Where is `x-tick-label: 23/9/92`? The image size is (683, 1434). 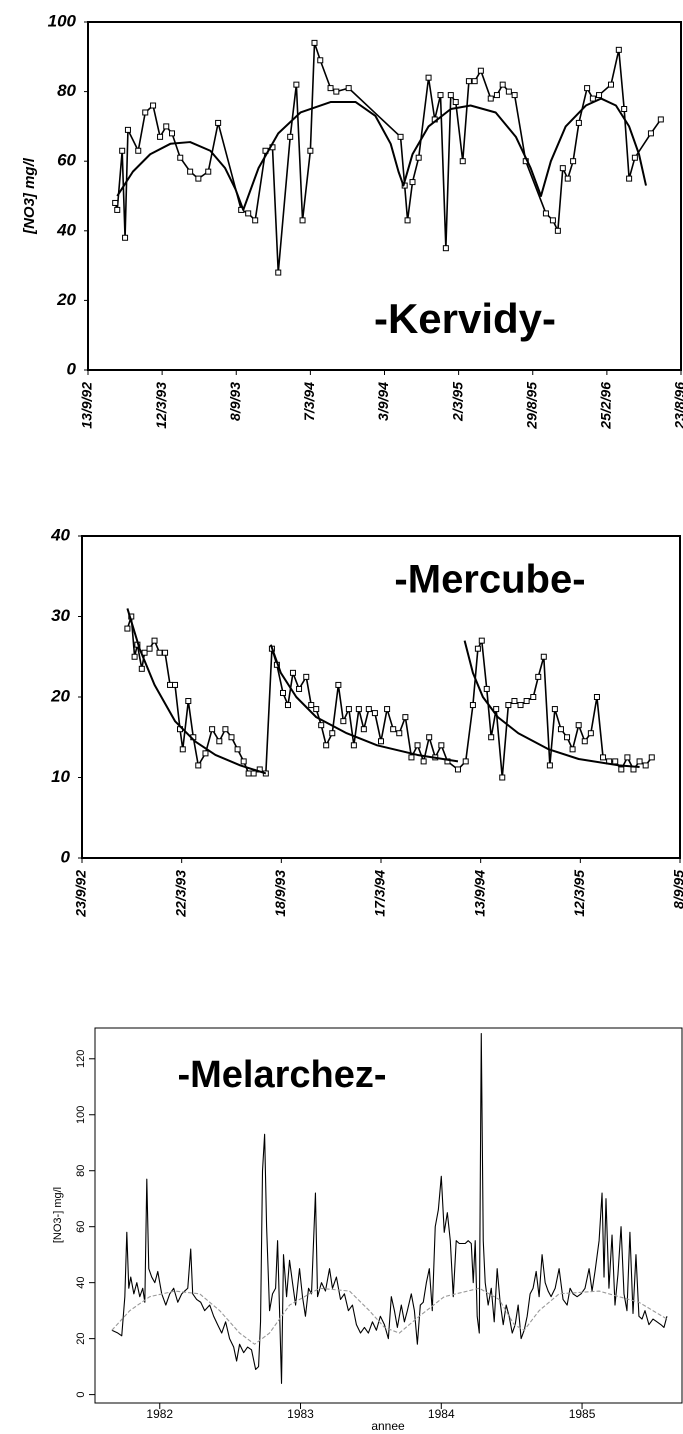
x-tick-label: 23/9/92 is located at coordinates (81, 894).